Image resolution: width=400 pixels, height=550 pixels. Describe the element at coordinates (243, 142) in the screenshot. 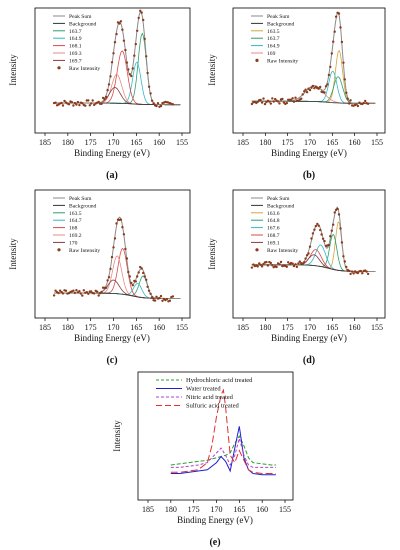

I see `x-tick-label: 185` at that location.